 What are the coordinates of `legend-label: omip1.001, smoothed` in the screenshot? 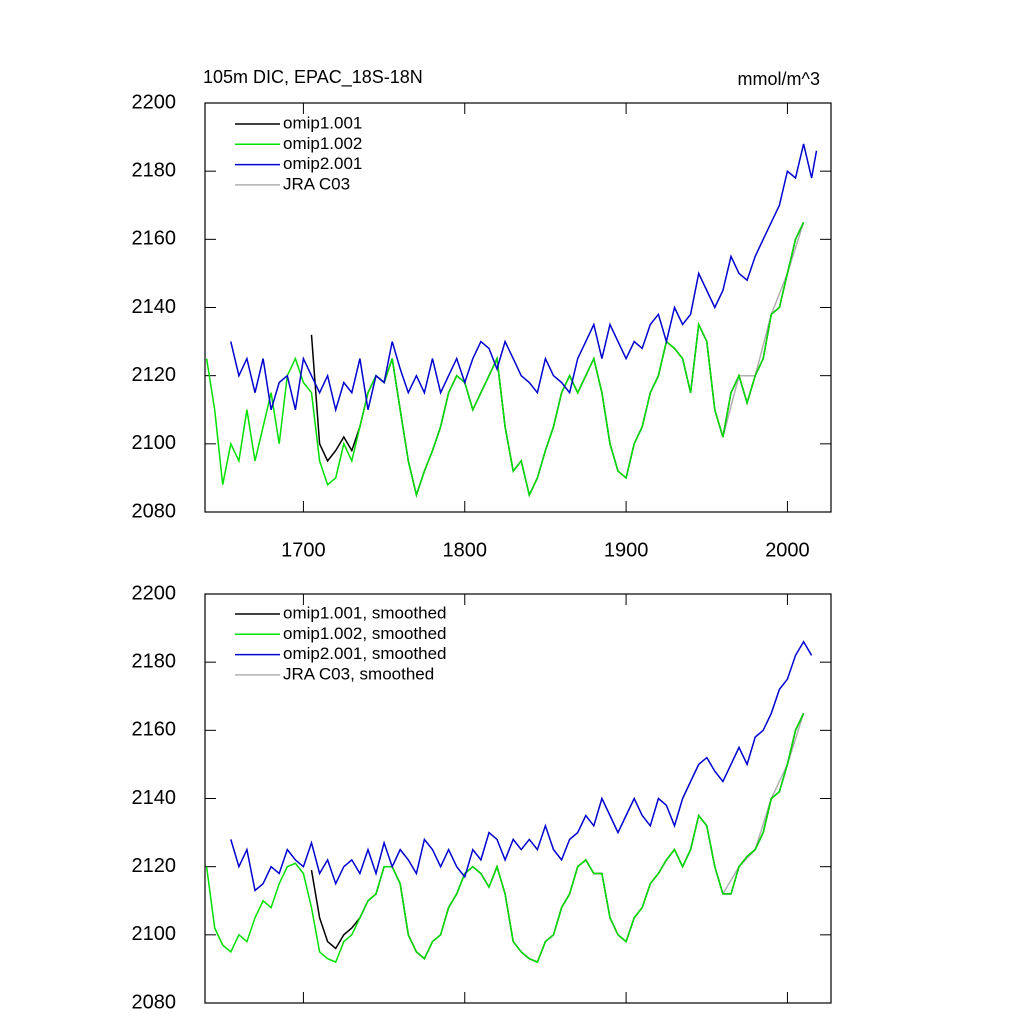 It's located at (365, 612).